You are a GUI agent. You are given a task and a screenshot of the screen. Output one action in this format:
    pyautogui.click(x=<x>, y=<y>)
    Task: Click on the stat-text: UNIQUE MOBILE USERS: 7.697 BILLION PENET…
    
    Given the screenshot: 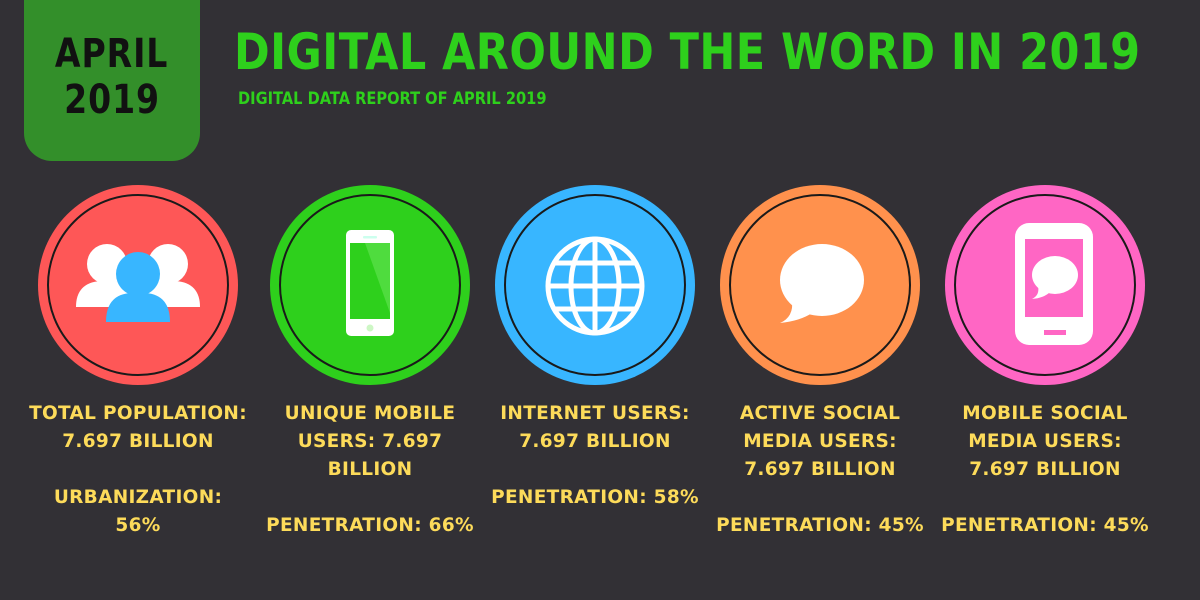 What is the action you would take?
    pyautogui.click(x=370, y=470)
    